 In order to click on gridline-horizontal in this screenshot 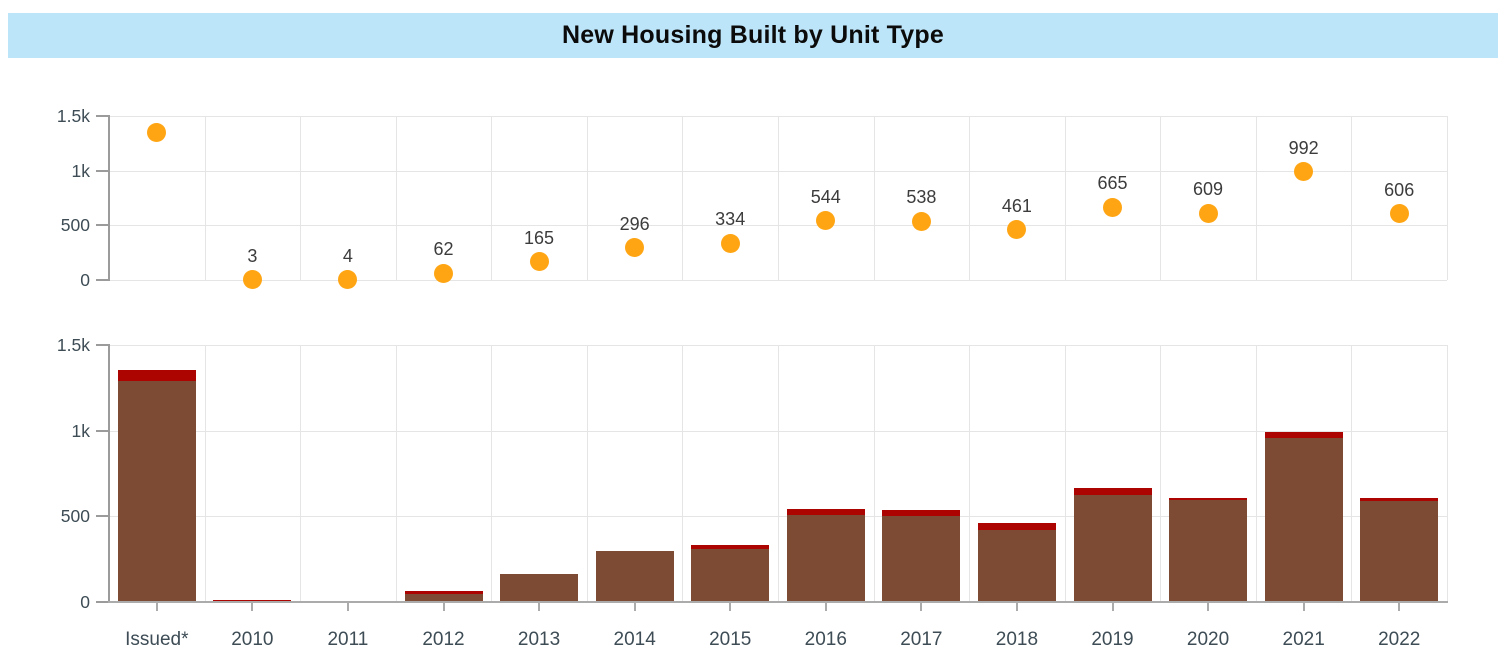, I will do `click(778, 280)`.